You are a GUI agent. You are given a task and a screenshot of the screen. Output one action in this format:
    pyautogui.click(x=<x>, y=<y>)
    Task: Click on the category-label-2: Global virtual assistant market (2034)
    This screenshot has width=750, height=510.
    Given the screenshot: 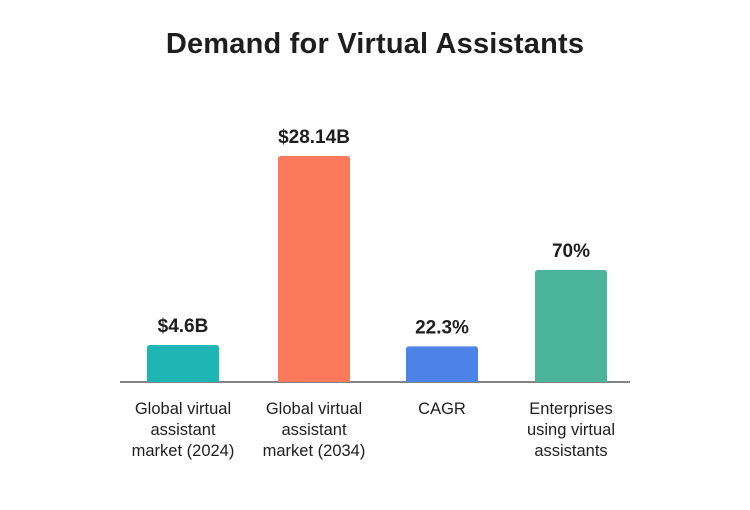 What is the action you would take?
    pyautogui.click(x=314, y=430)
    